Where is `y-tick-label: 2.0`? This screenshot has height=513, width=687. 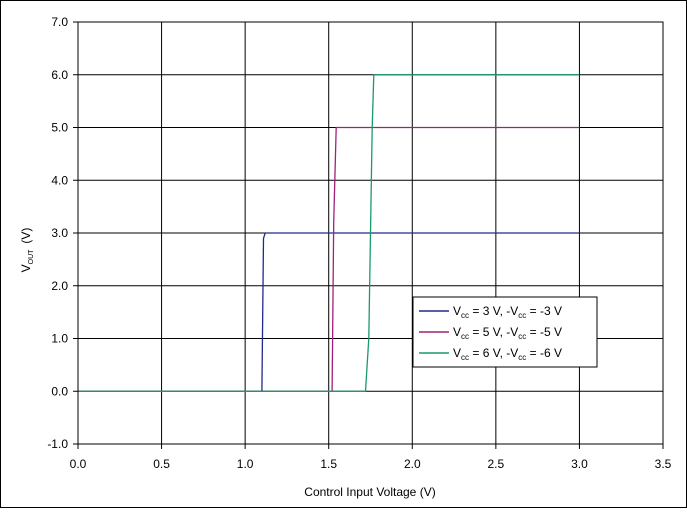 y-tick-label: 2.0 is located at coordinates (59, 286).